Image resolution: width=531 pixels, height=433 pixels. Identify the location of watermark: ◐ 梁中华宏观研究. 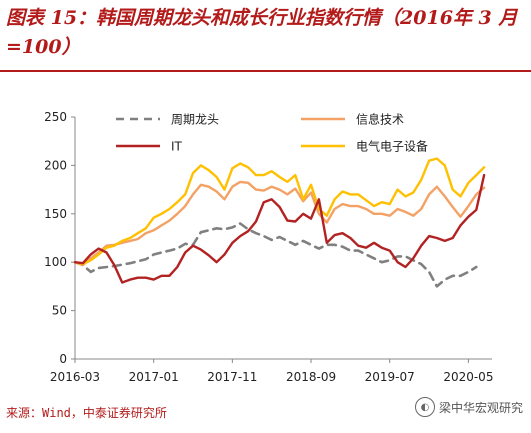
(468, 407).